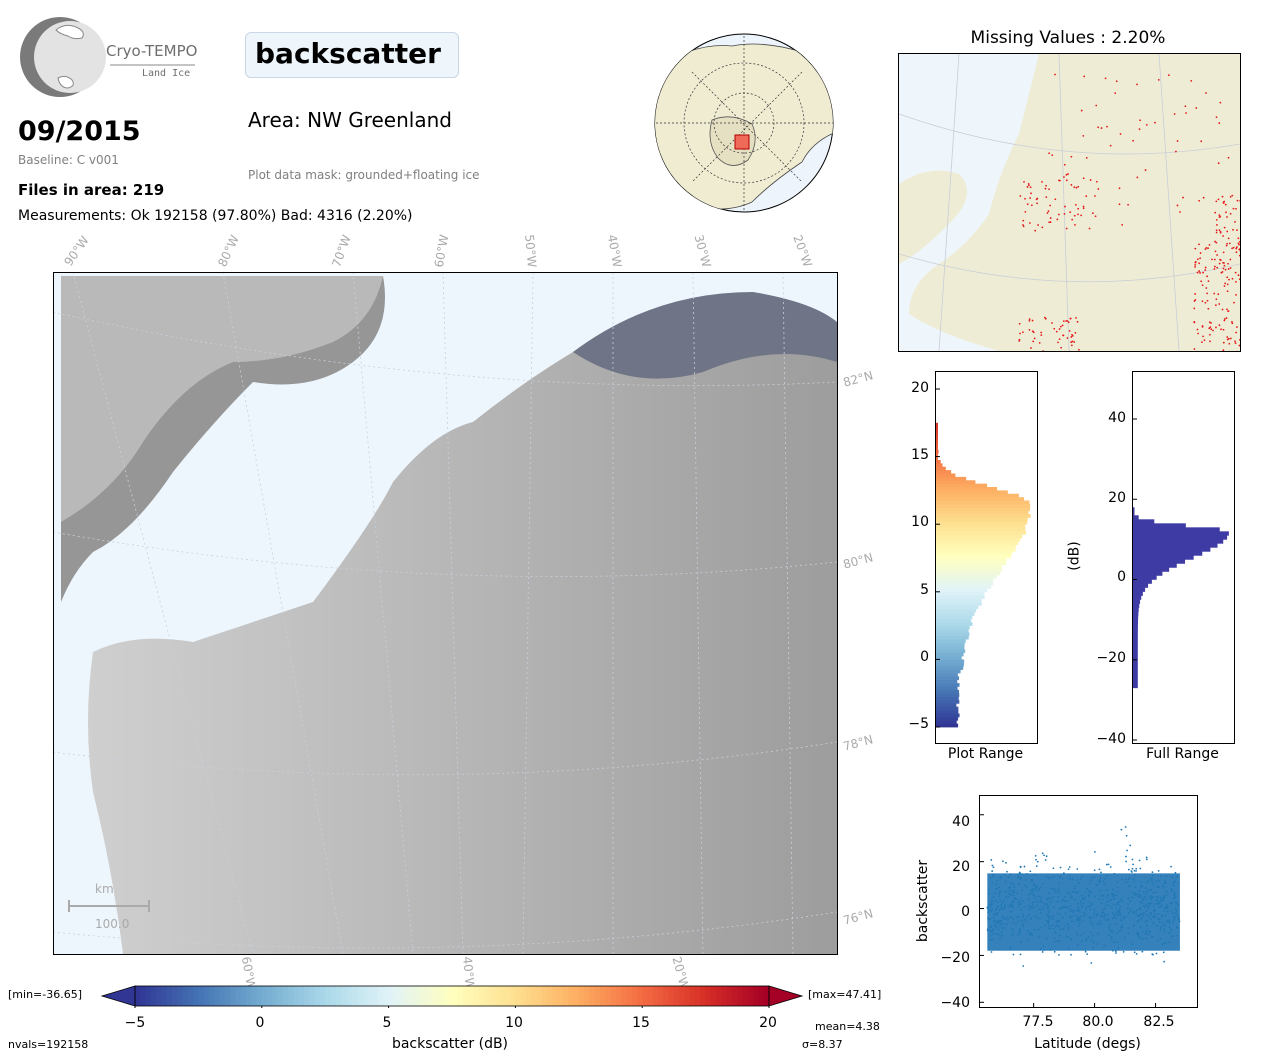 The height and width of the screenshot is (1060, 1272). I want to click on full-range-ytick: −20, so click(1111, 658).